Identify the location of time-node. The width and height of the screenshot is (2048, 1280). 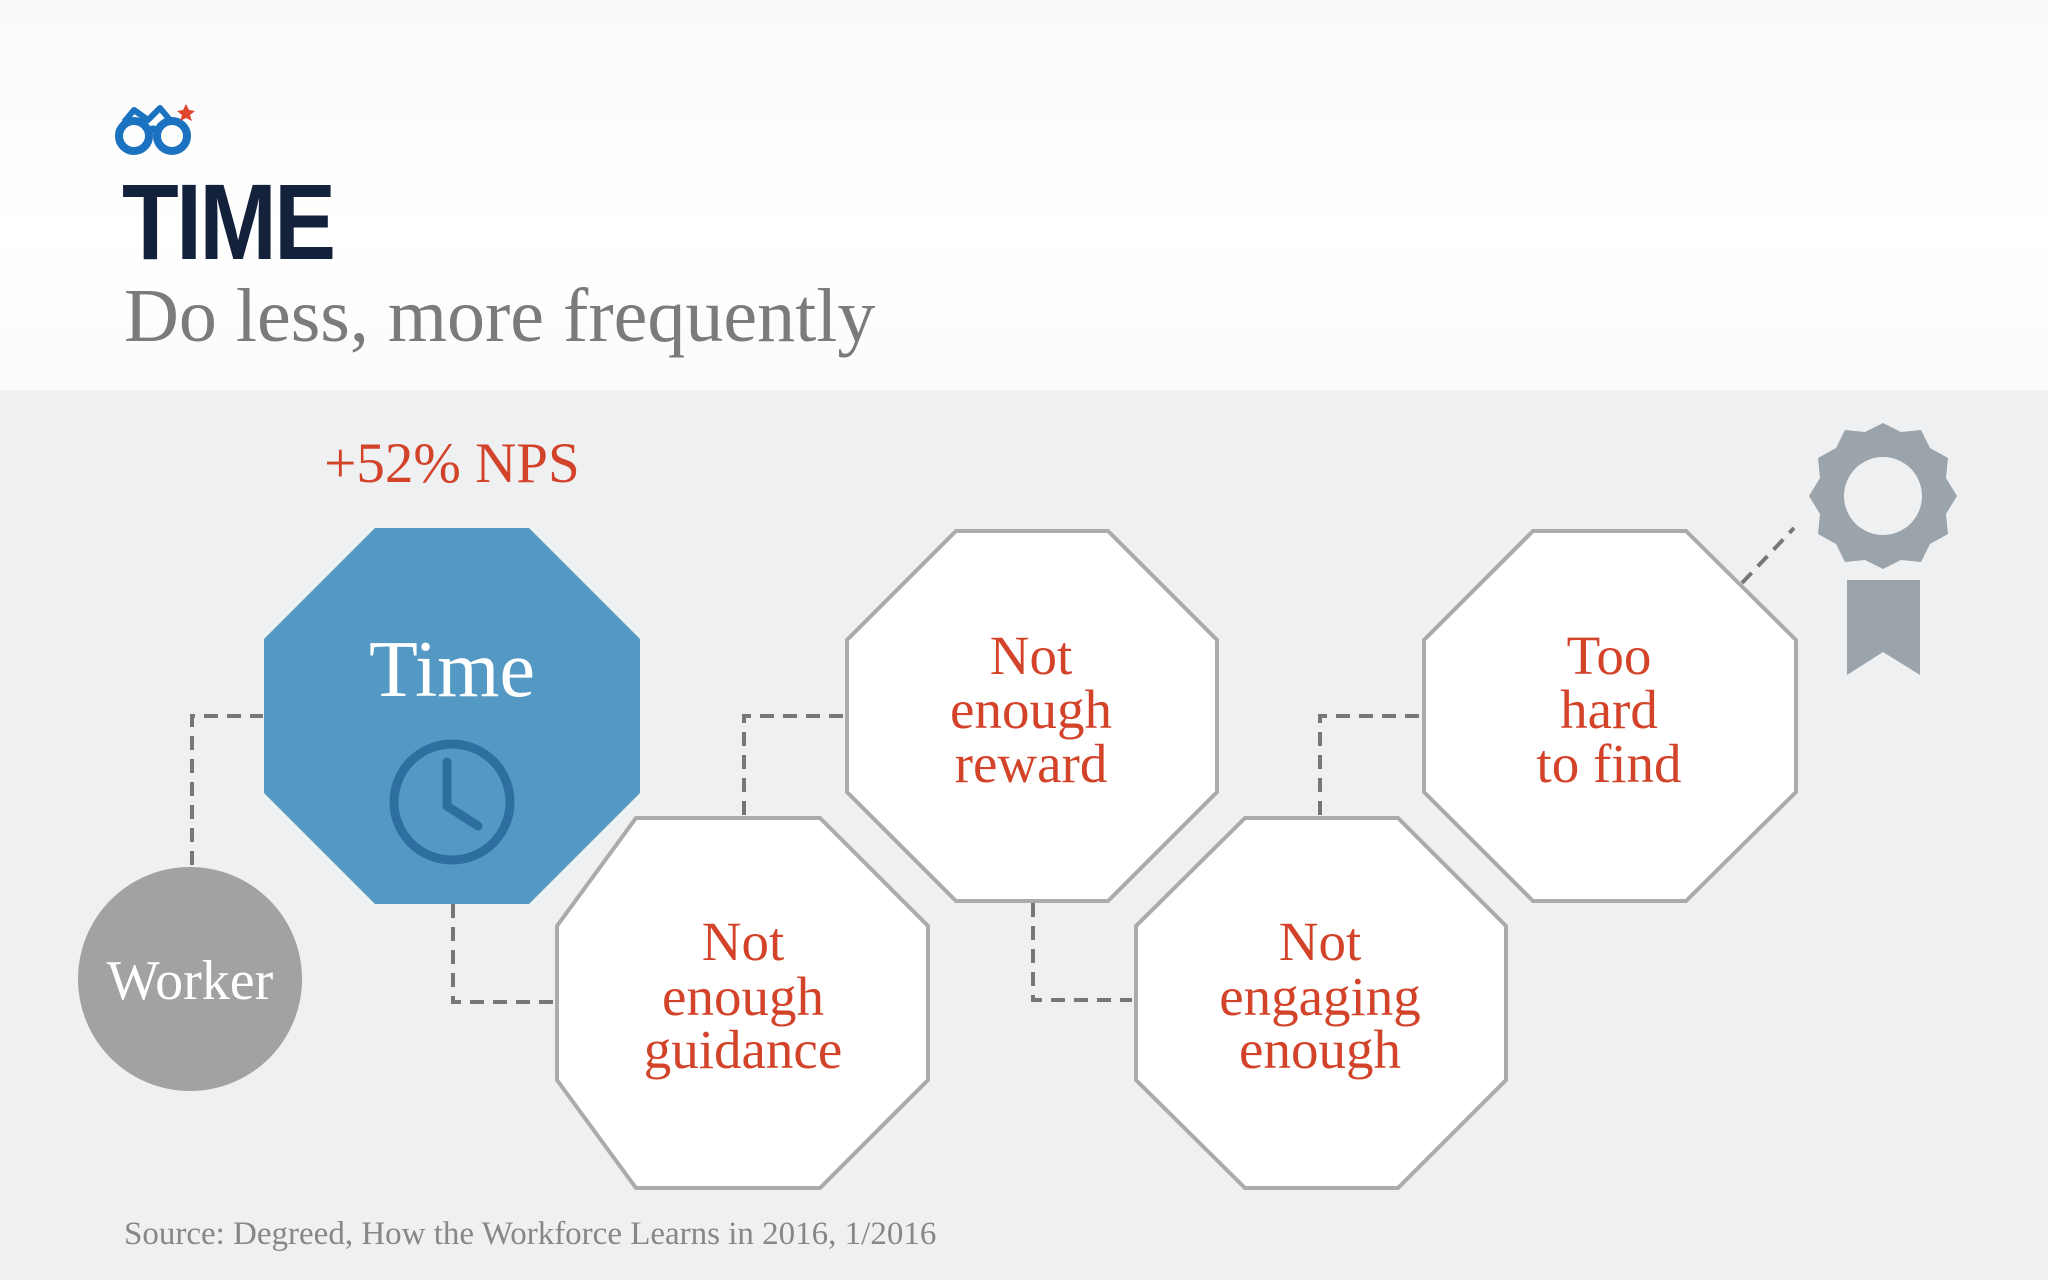
(452, 716).